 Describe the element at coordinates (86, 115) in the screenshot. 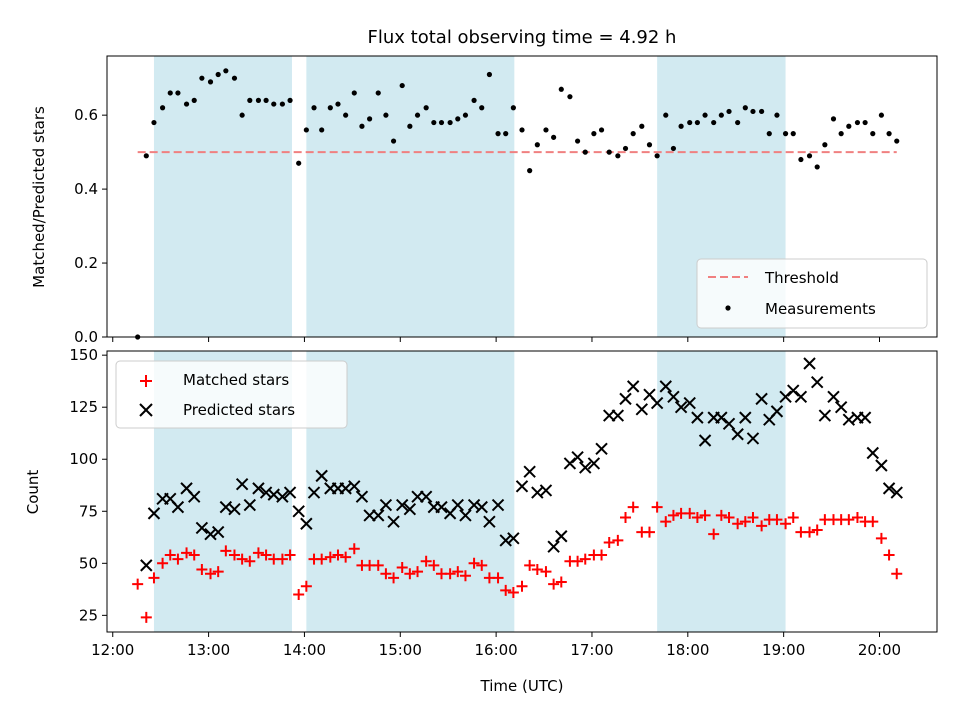

I see `y-tick-label: 0.6` at that location.